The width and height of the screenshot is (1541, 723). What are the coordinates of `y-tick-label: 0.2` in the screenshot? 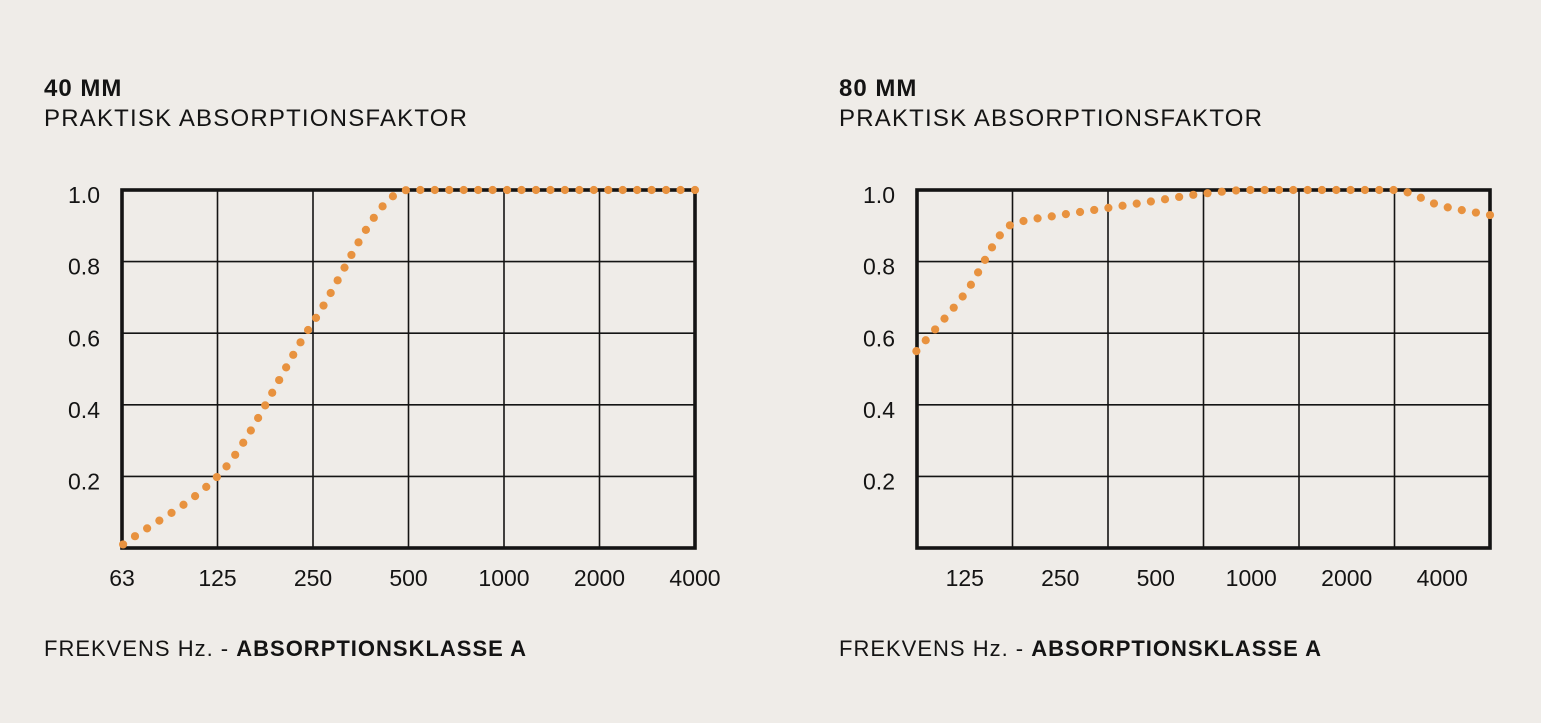 It's located at (84, 481).